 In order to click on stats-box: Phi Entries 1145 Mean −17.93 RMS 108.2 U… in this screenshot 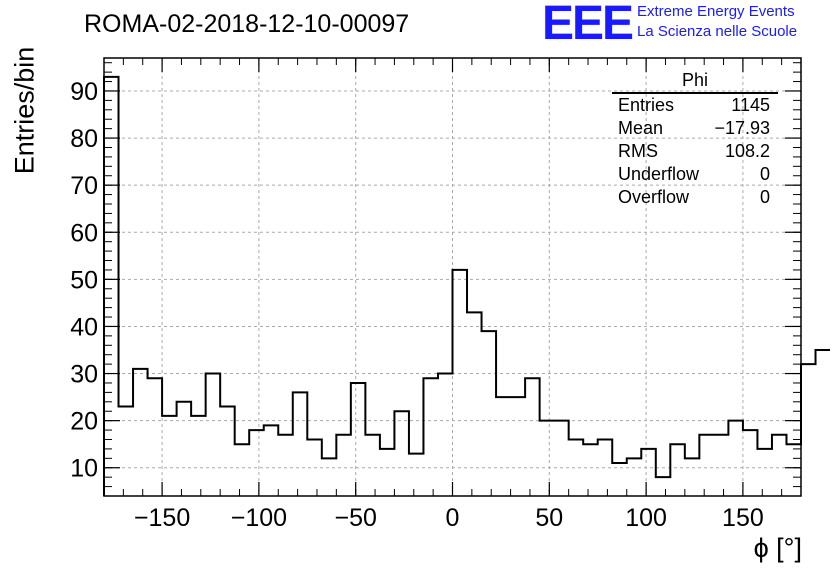, I will do `click(694, 139)`.